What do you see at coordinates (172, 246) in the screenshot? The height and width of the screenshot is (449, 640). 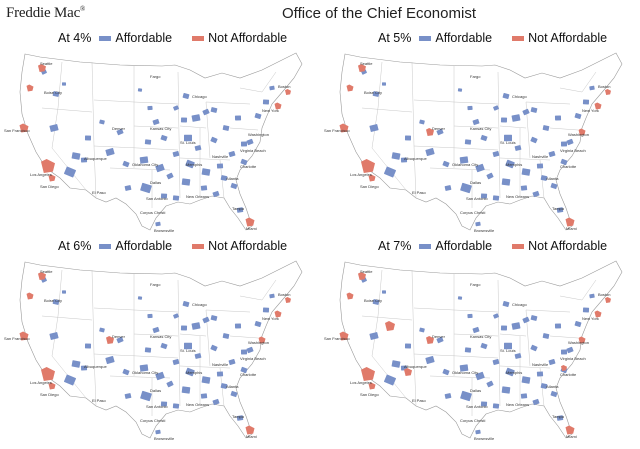 I see `legend: At 6% Affordable Not Affordable` at bounding box center [172, 246].